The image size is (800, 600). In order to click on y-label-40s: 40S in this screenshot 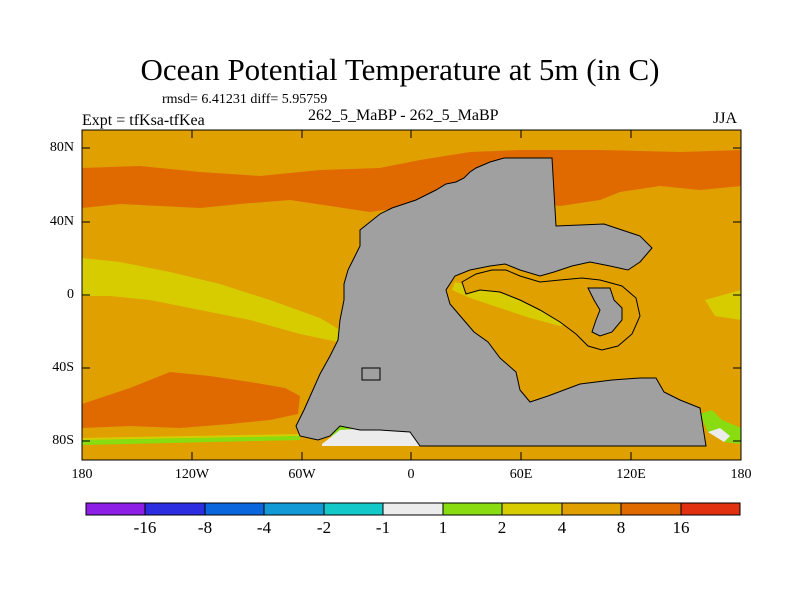, I will do `click(63, 367)`.